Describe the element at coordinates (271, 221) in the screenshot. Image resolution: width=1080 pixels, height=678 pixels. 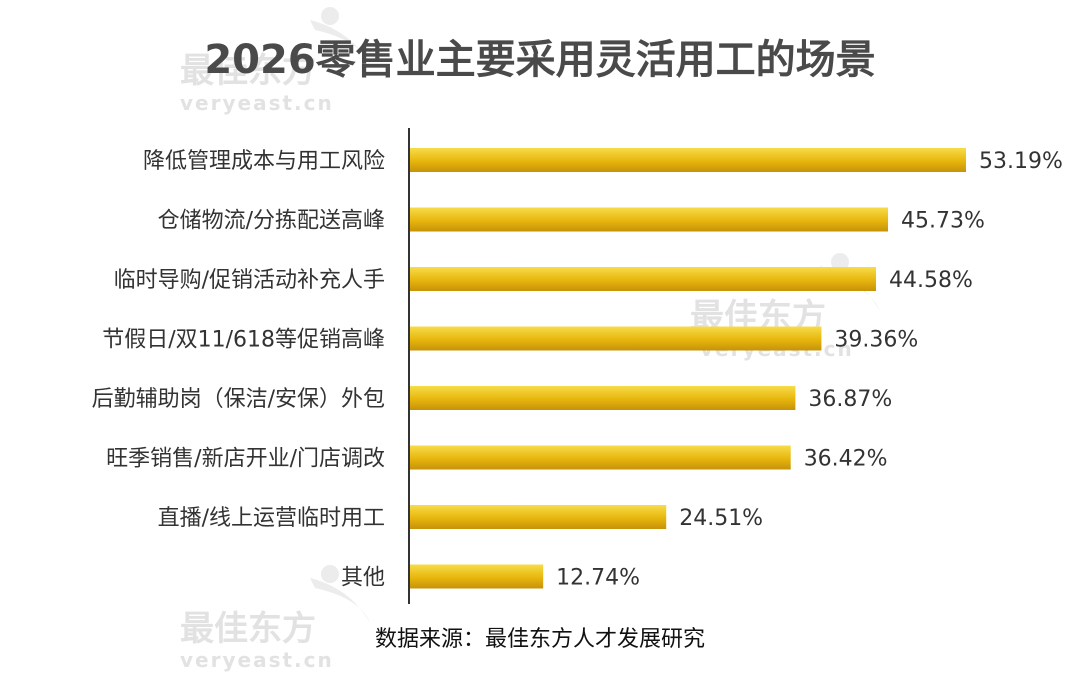
I see `category-label-2: 仓储物流/分拣配送高峰` at that location.